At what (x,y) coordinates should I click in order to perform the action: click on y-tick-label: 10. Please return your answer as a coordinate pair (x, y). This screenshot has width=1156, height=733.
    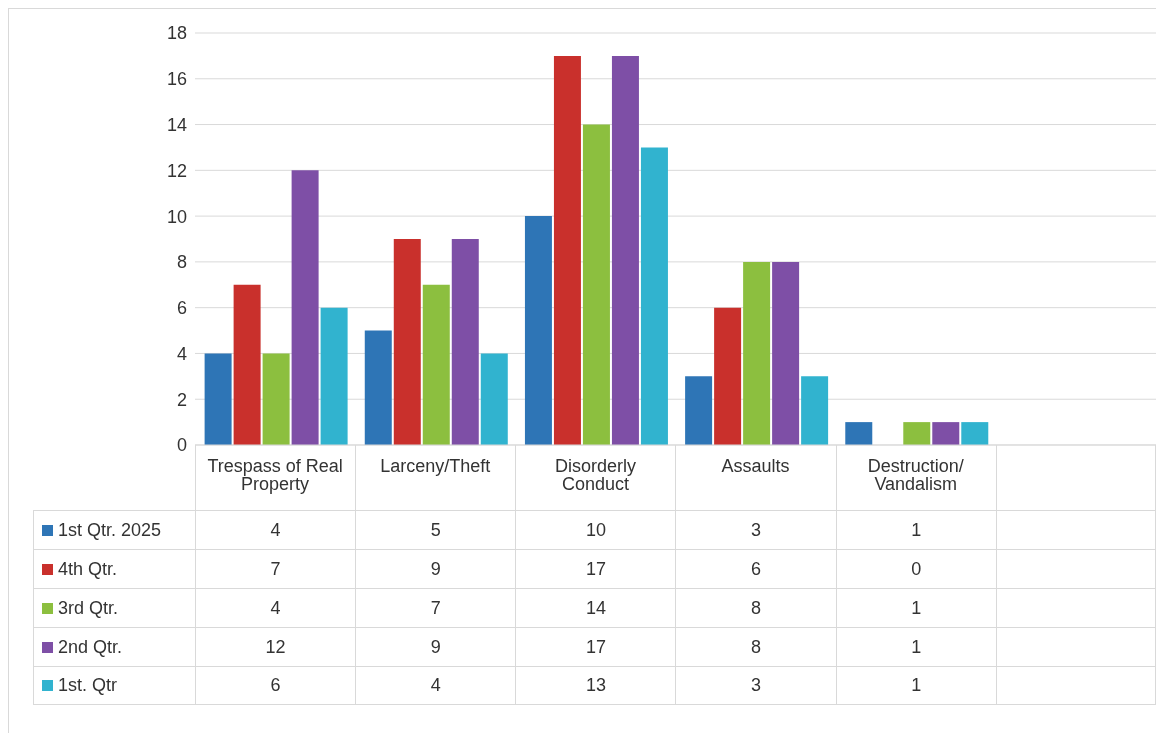
    Looking at the image, I should click on (176, 216).